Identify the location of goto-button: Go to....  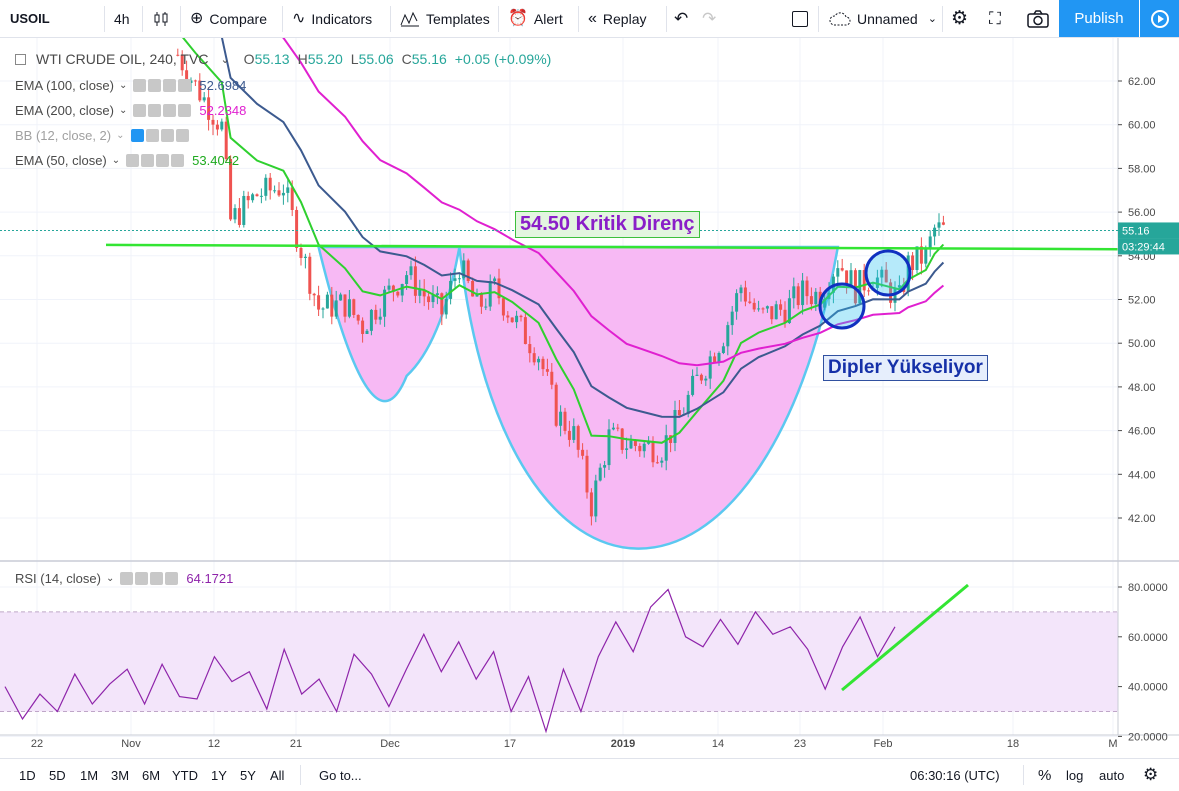
(340, 775).